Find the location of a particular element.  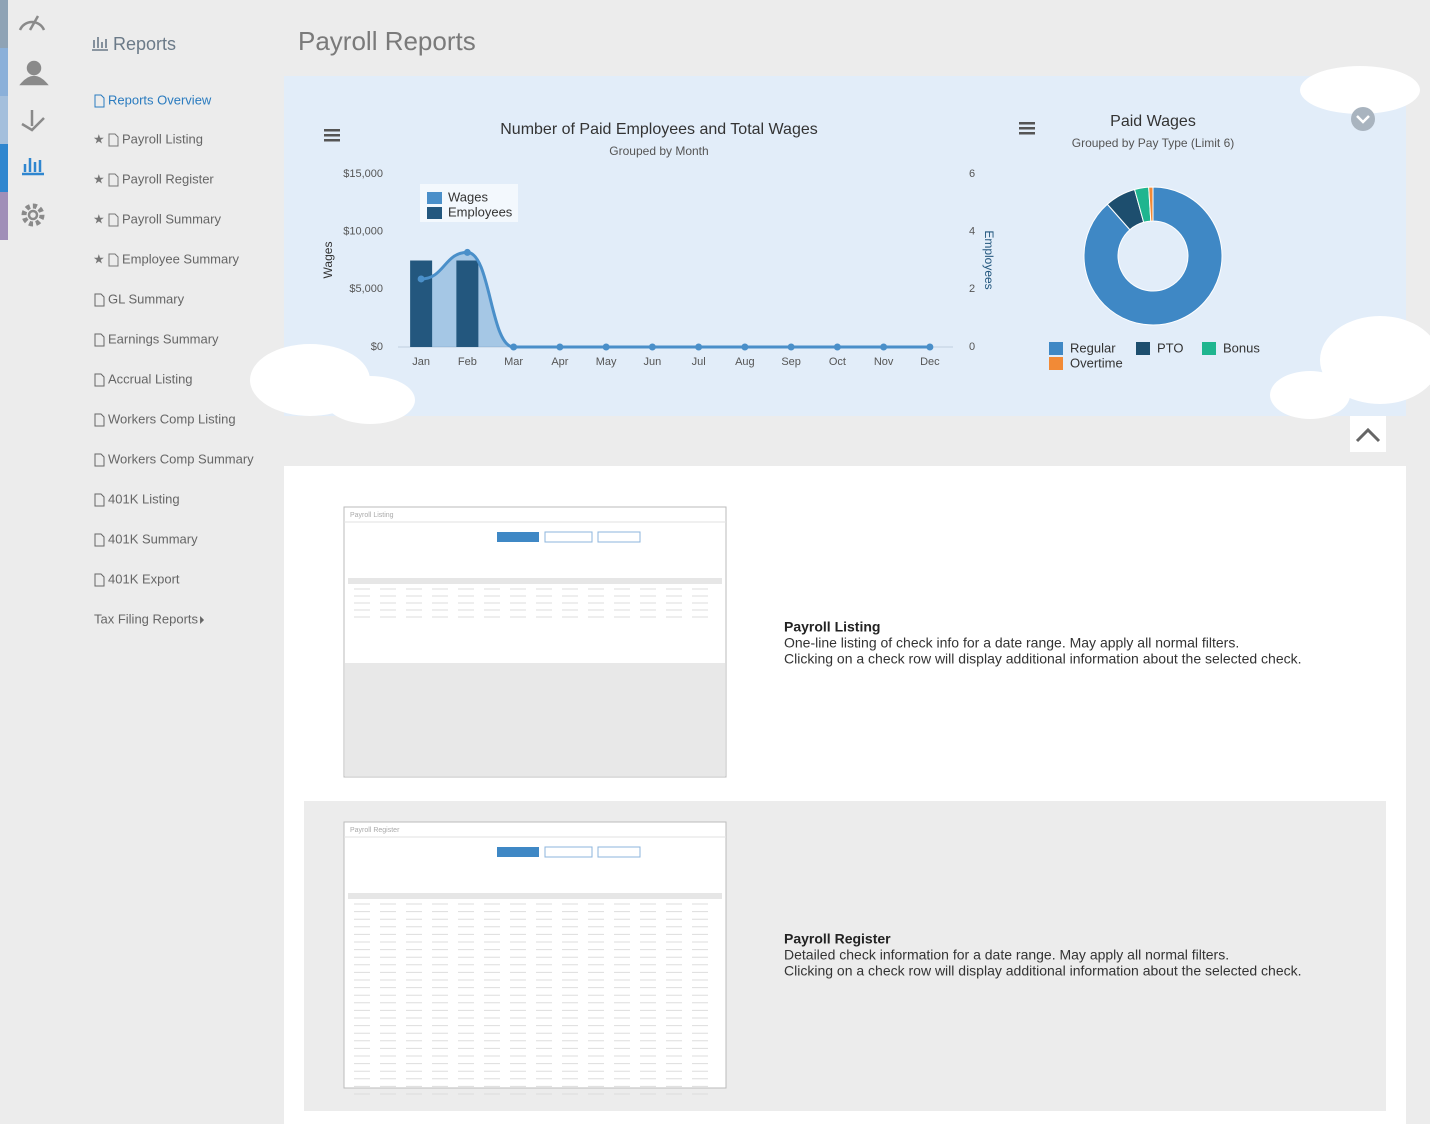

y-axis-label: Wages is located at coordinates (328, 260).